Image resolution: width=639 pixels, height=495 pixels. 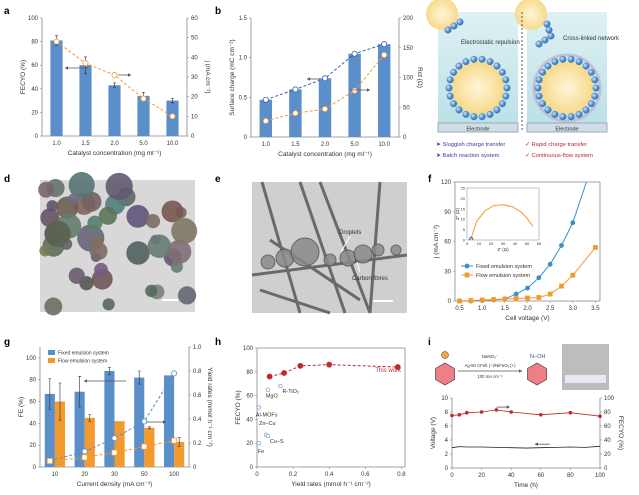 What do you see at coordinates (173, 144) in the screenshot?
I see `x-tick-label: 10.0` at bounding box center [173, 144].